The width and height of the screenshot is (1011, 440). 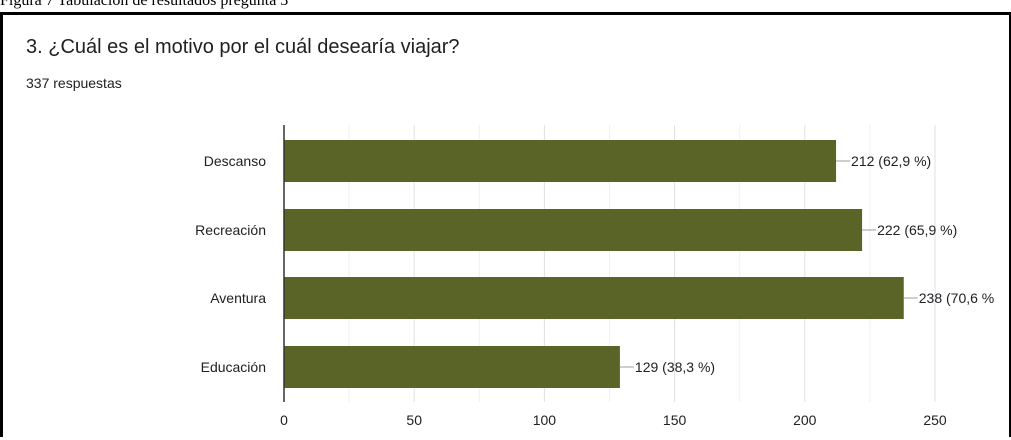 What do you see at coordinates (230, 230) in the screenshot?
I see `category-label: Recreación` at bounding box center [230, 230].